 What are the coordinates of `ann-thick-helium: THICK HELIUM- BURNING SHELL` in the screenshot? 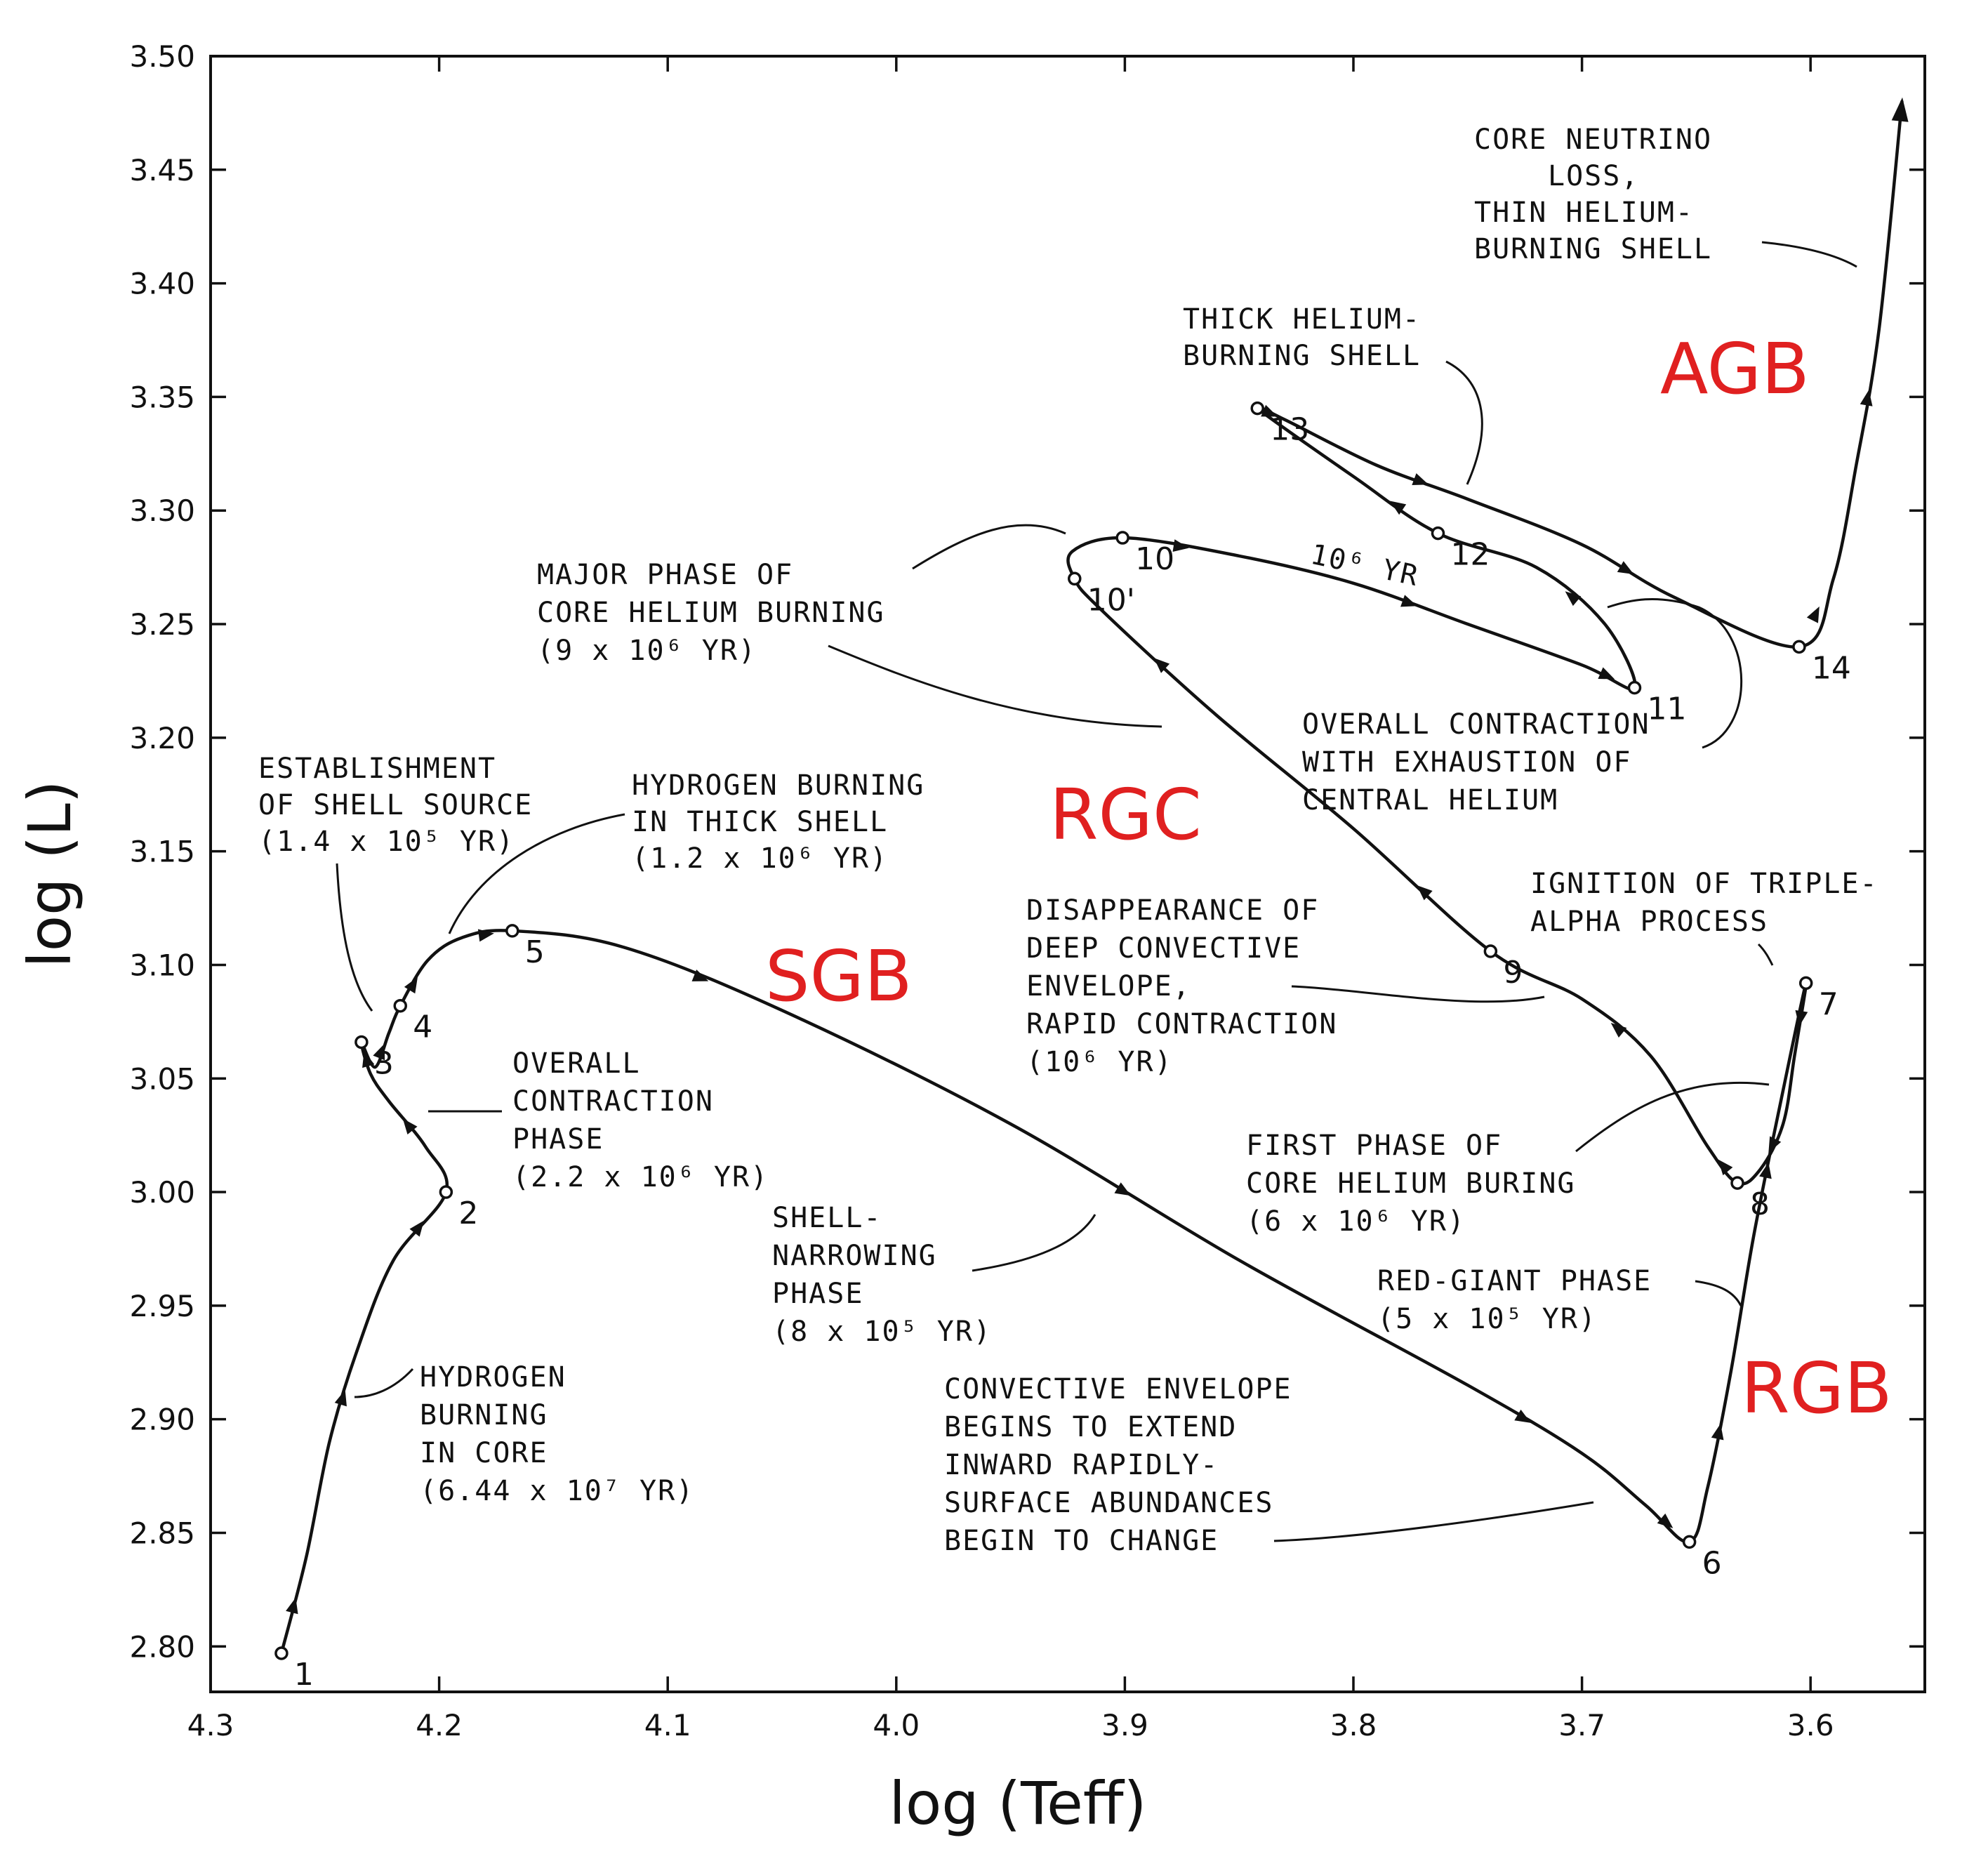 It's located at (1311, 337).